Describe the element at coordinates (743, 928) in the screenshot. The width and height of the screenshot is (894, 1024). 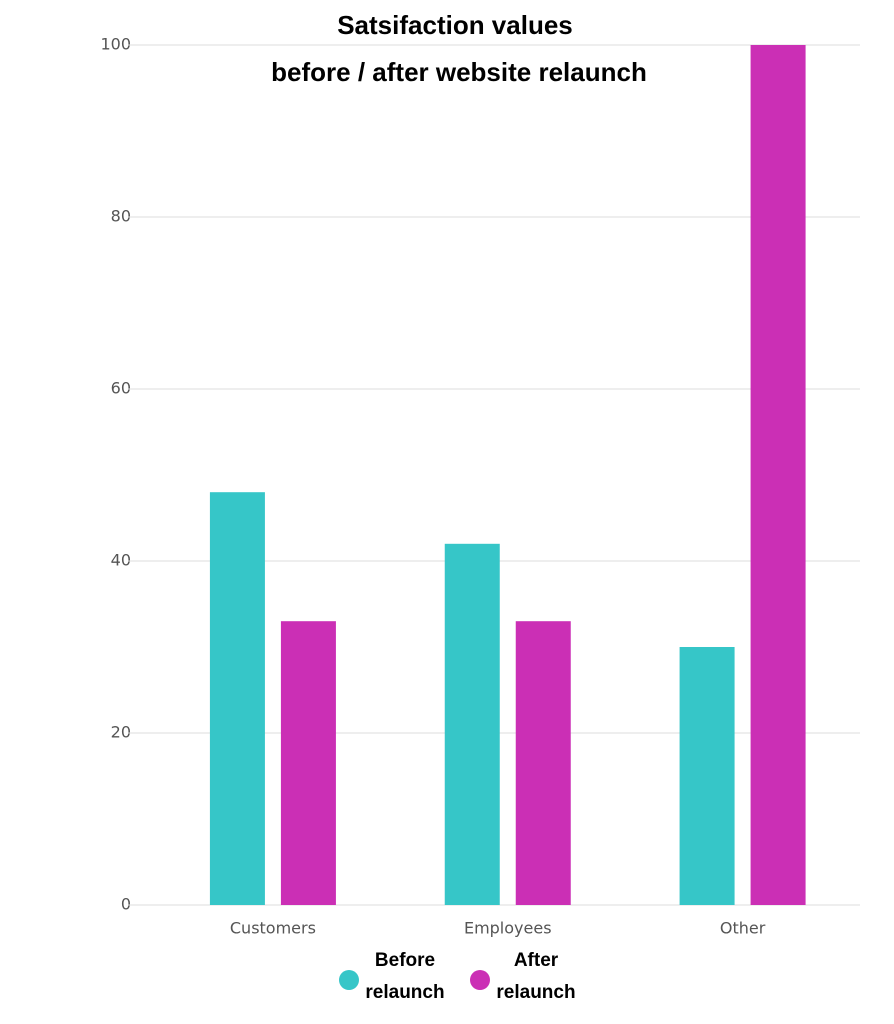
I see `x-tick-label: Other` at that location.